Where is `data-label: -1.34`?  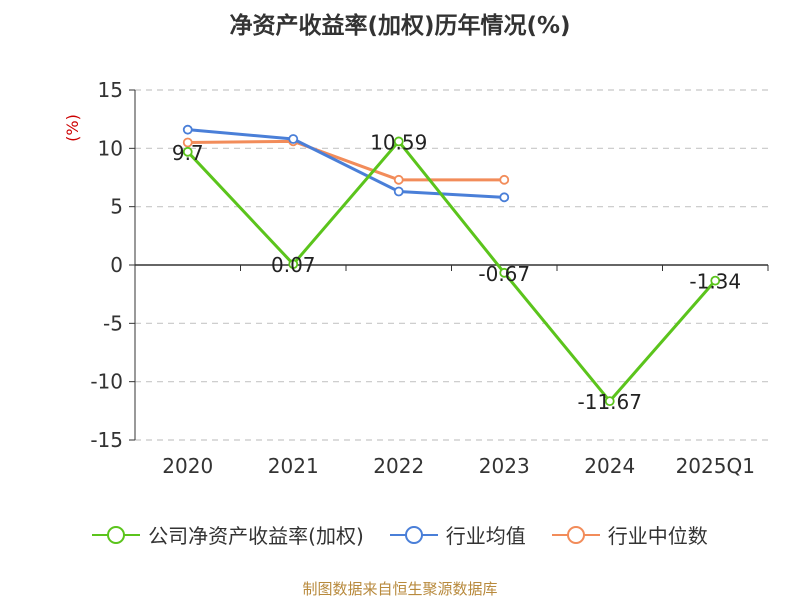
data-label: -1.34 is located at coordinates (715, 282).